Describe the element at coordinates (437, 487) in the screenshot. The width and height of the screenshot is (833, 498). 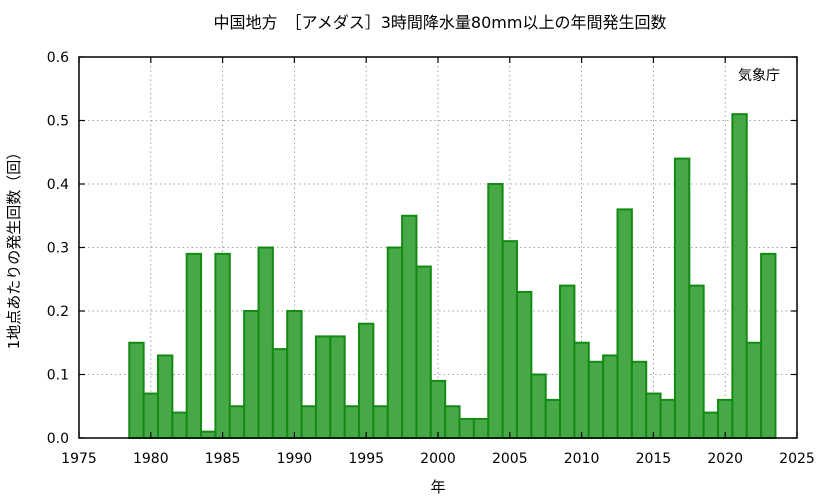
I see `x-axis-label: 年` at that location.